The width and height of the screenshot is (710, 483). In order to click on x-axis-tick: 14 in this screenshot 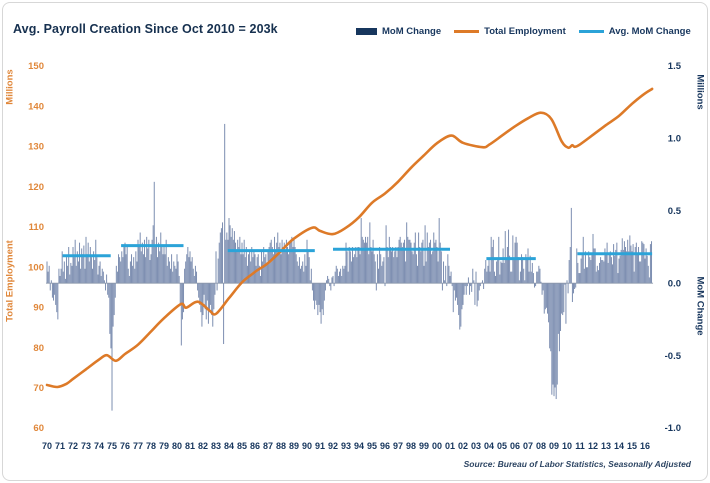, I will do `click(619, 446)`.